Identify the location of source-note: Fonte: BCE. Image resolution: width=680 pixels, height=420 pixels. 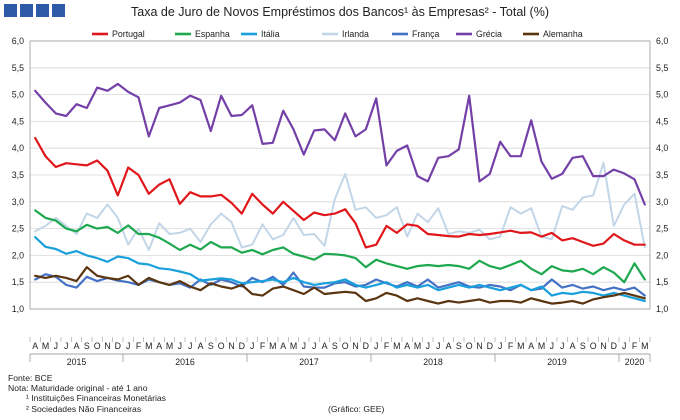
(30, 378).